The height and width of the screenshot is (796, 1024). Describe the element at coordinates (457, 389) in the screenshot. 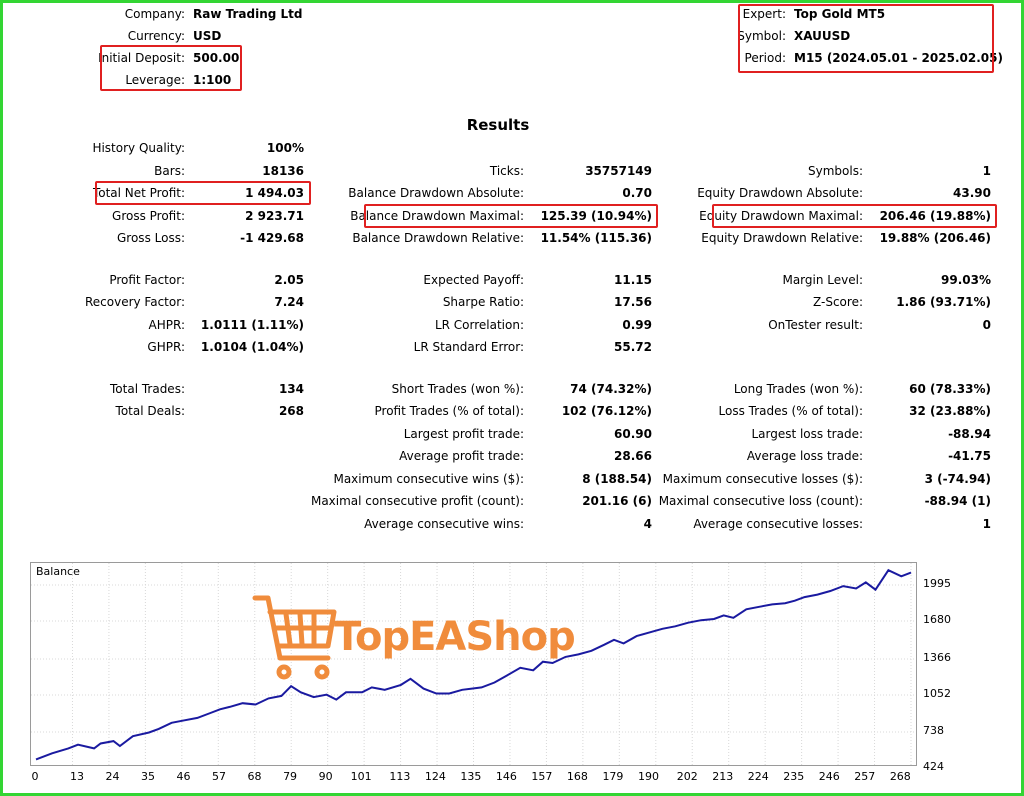

I see `col2-label: Short Trades (won %):` at that location.